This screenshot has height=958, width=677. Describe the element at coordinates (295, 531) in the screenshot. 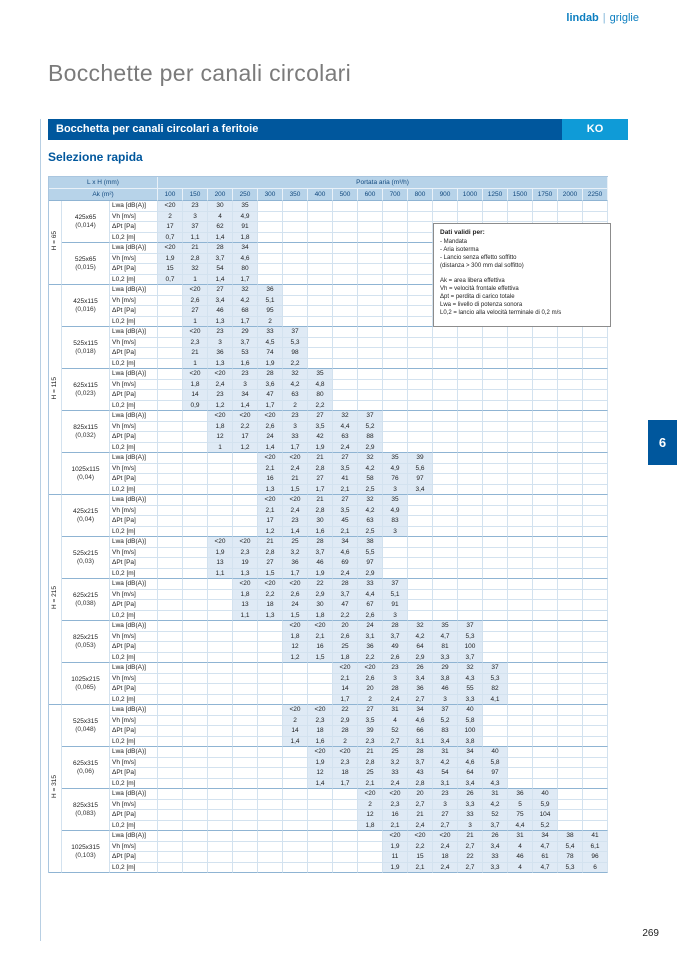

I see `value-cell: 1,4` at that location.